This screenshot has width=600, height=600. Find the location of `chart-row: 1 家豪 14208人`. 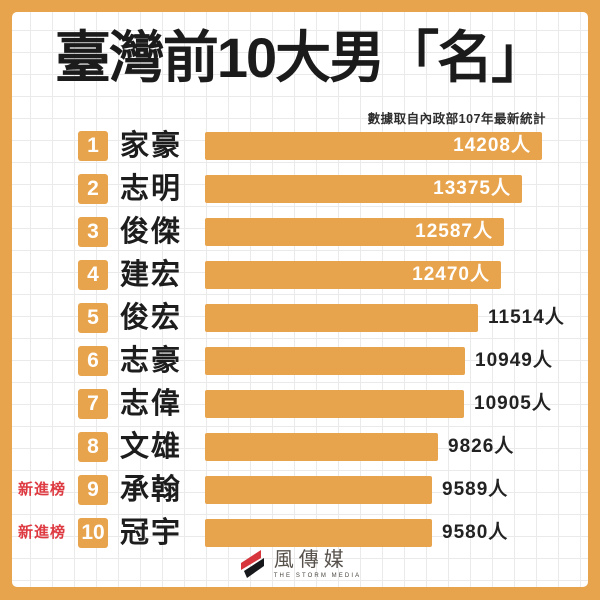

chart-row: 1 家豪 14208人 is located at coordinates (300, 146).